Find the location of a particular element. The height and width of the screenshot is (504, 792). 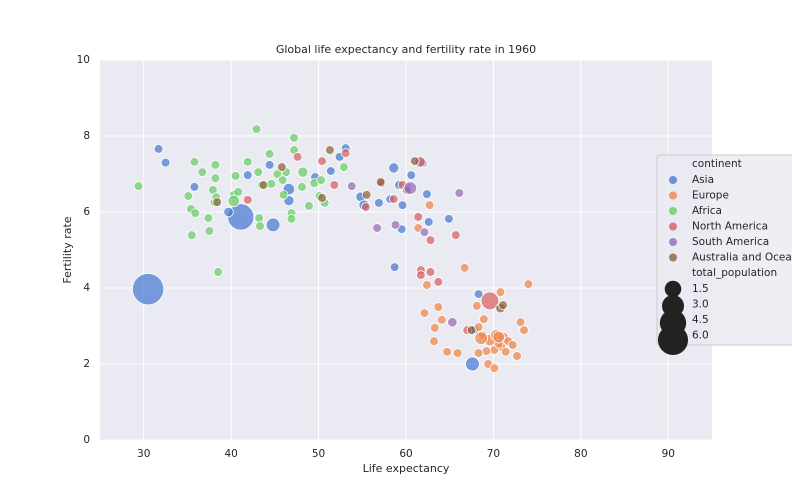

size-legend-marker is located at coordinates (673, 289).